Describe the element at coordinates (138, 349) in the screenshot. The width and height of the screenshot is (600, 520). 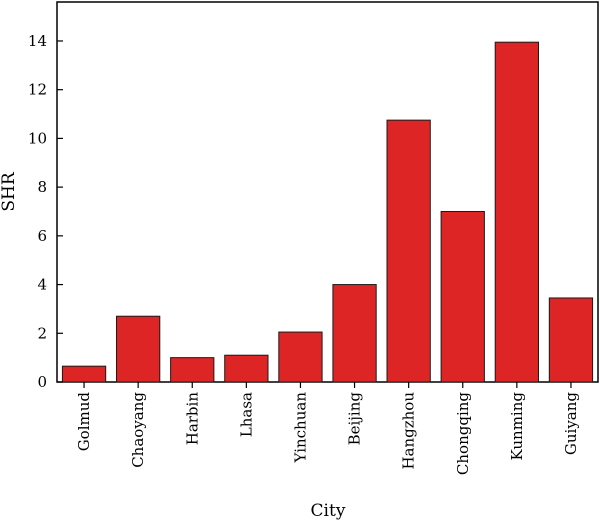
I see `bar-chaoyang` at that location.